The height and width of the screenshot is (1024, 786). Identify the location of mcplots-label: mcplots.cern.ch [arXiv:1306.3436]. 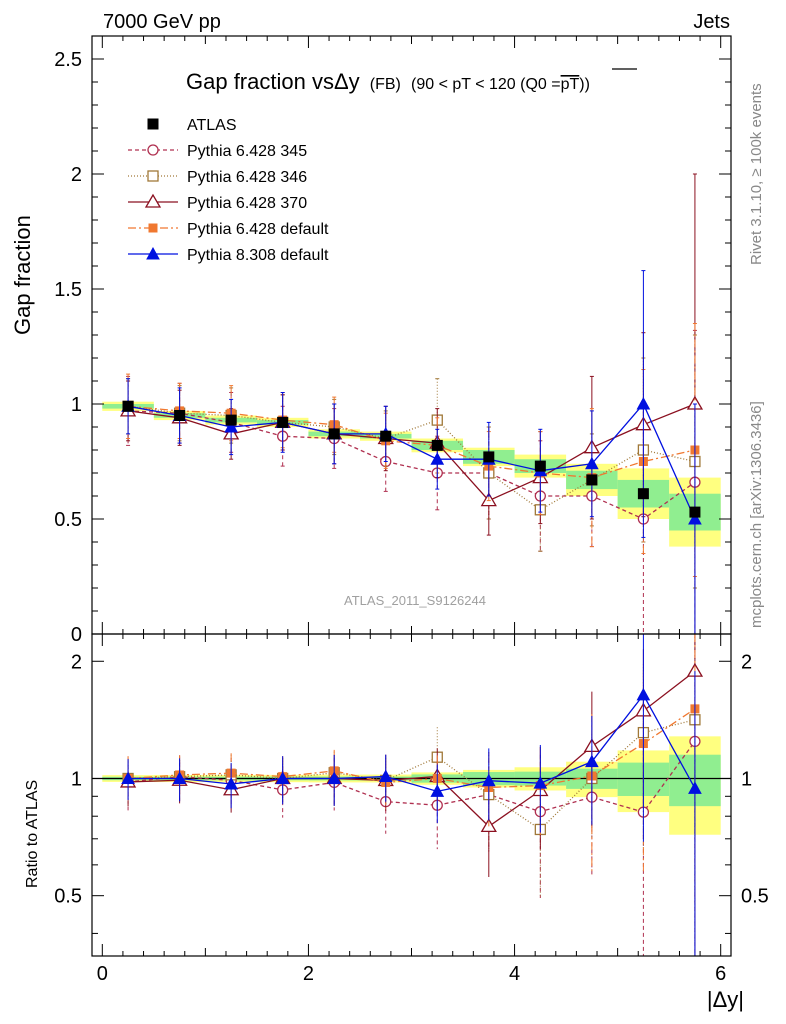
(756, 514).